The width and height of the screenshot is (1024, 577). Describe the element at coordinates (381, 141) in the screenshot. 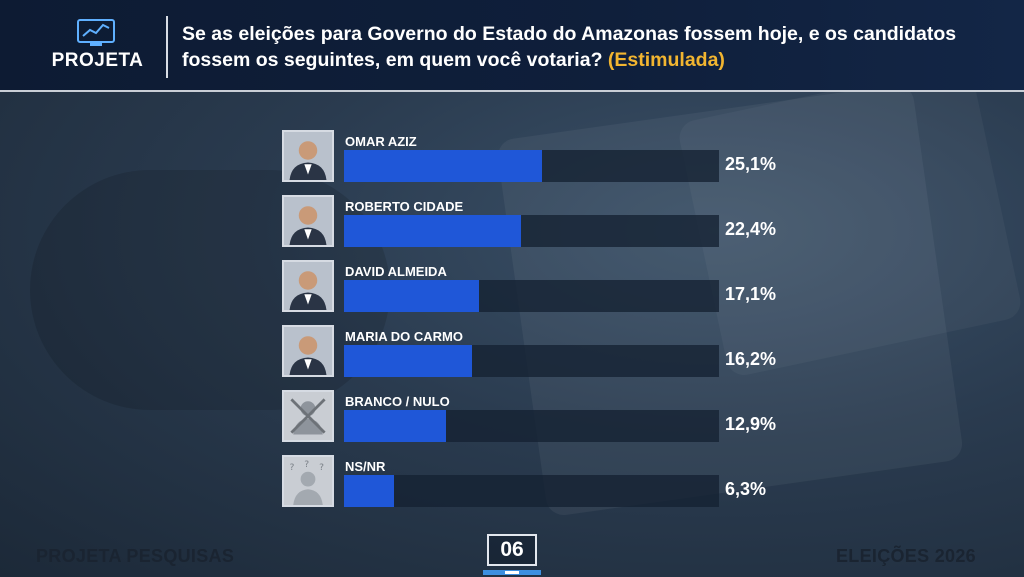

I see `category-label: OMAR AZIZ` at that location.